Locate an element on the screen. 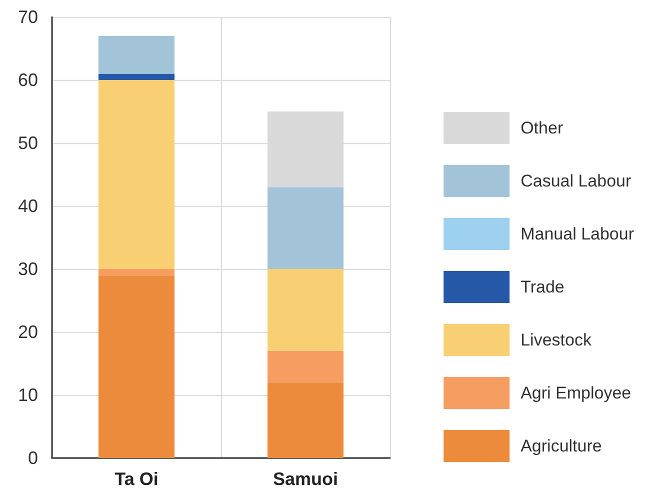 The image size is (649, 498). y-tick-label: 10 is located at coordinates (28, 395).